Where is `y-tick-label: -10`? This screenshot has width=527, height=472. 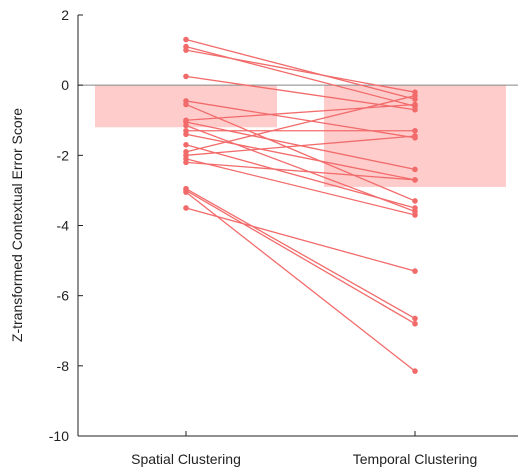
y-tick-label: -10 is located at coordinates (59, 436).